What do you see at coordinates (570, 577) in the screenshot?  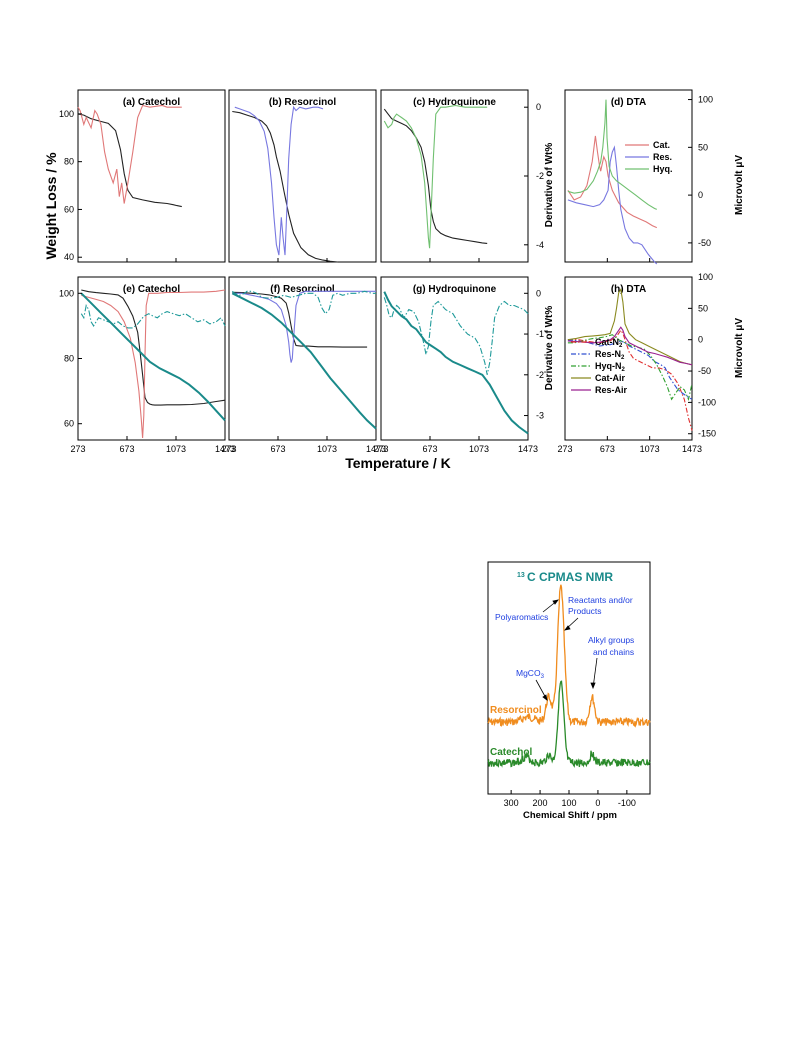 I see `nmr-title: C CPMAS NMR` at bounding box center [570, 577].